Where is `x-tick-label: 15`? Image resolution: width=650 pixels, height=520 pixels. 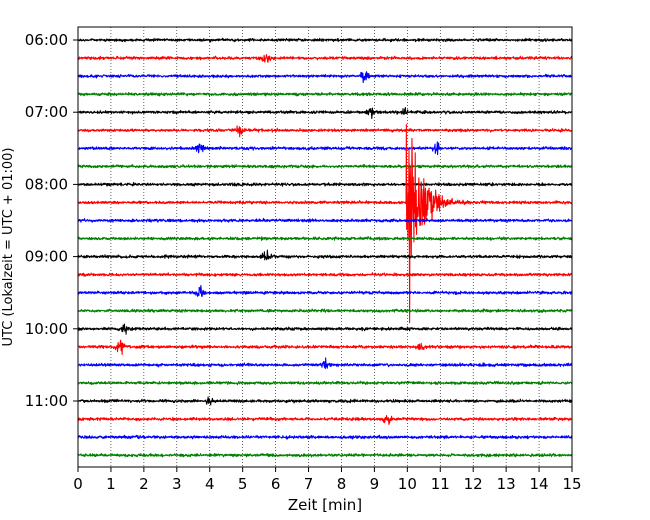 x-tick-label: 15 is located at coordinates (571, 484).